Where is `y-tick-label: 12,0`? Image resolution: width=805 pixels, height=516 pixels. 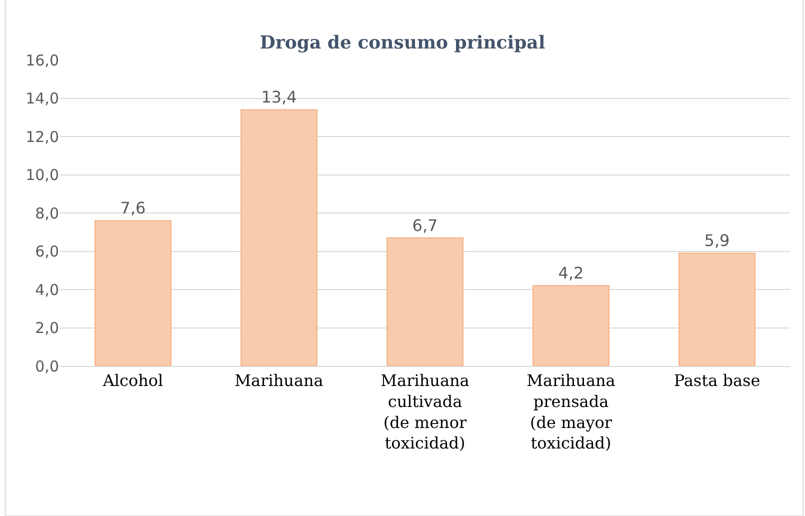 y-tick-label: 12,0 is located at coordinates (42, 137).